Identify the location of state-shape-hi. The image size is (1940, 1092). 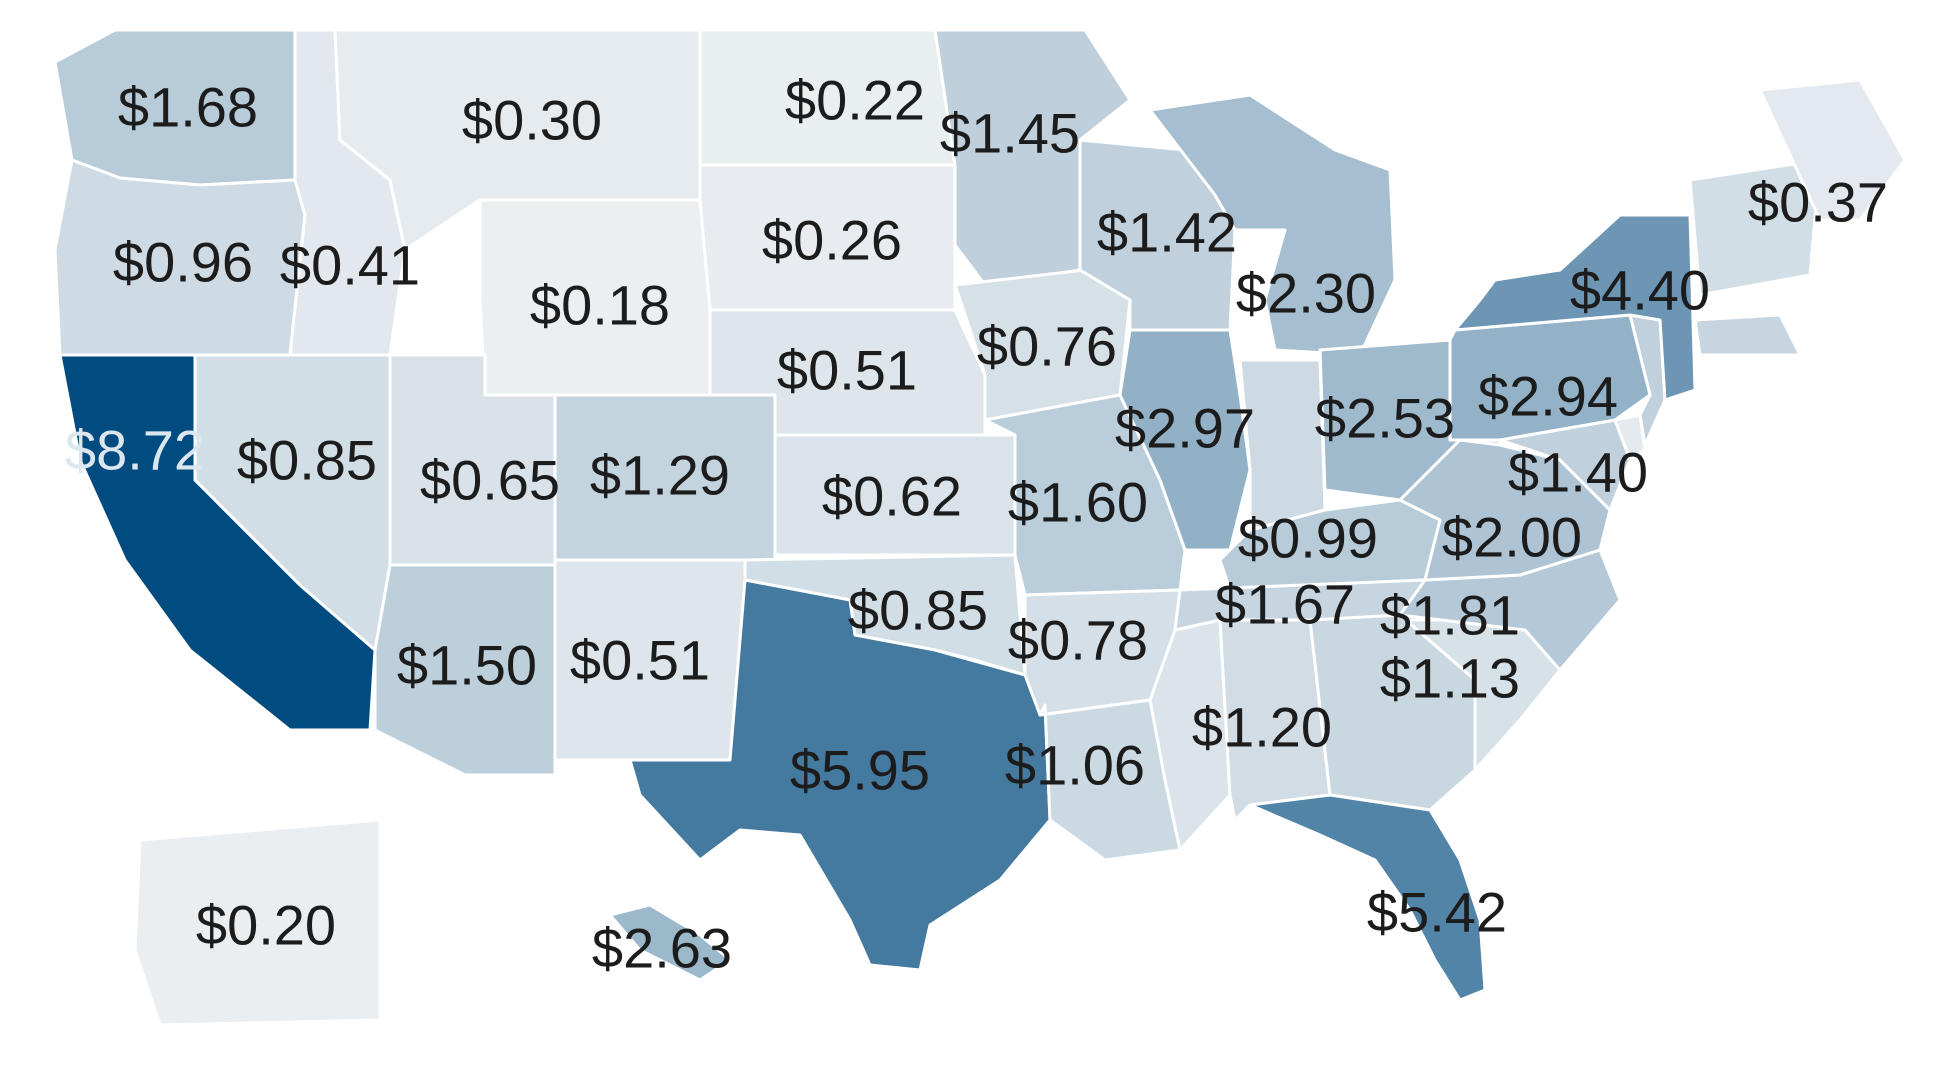
(670, 942).